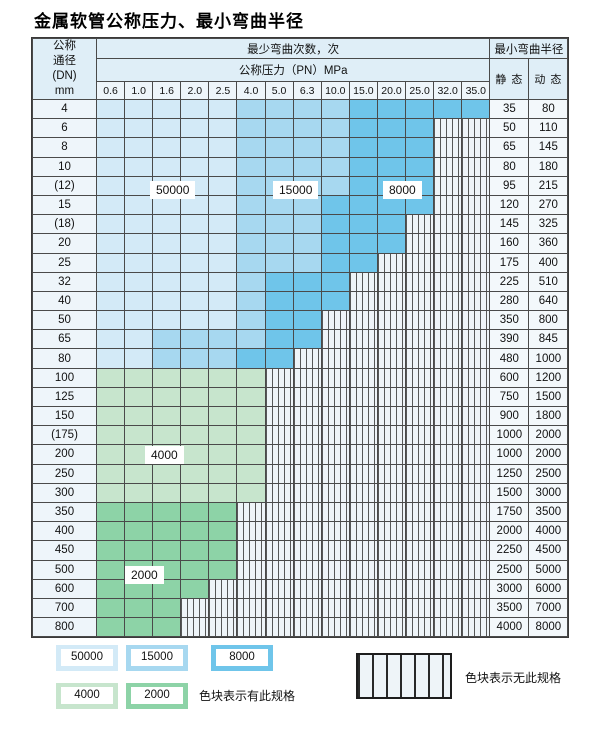 This screenshot has width=600, height=743. Describe the element at coordinates (64, 46) in the screenshot. I see `dn-header-line-1: 公称` at that location.